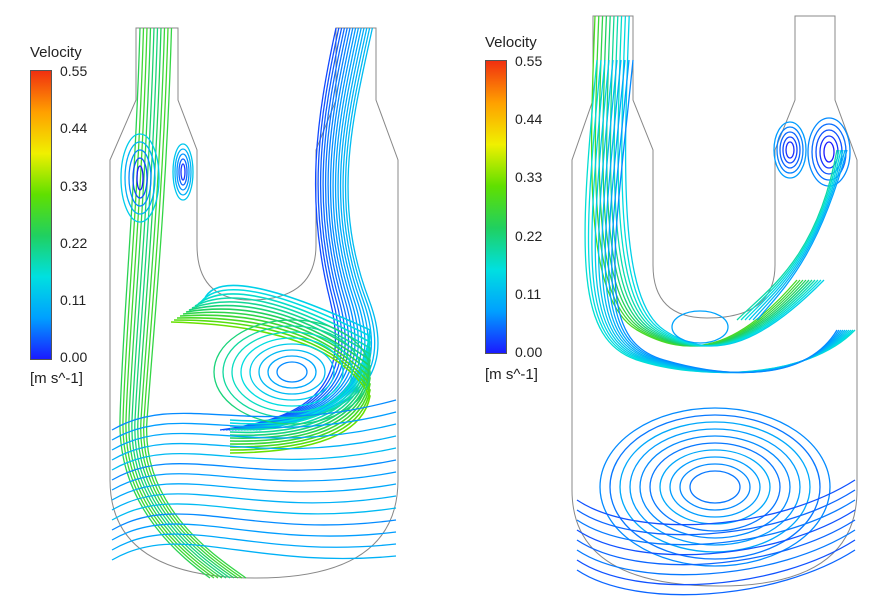  I want to click on colorbar, so click(41, 215).